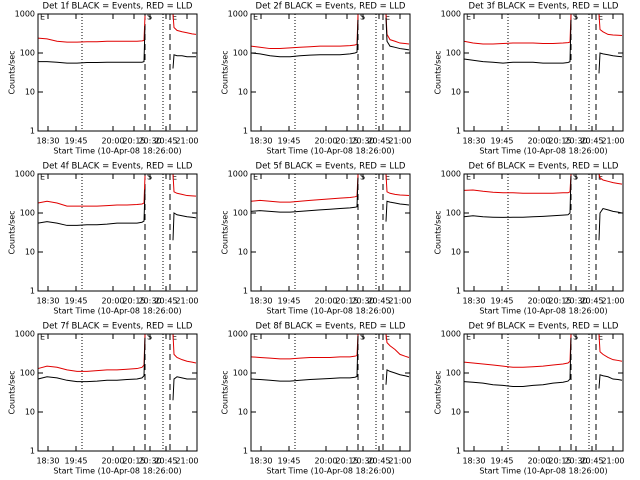 The width and height of the screenshot is (640, 480). I want to click on chart-title: Det 8f BLACK = Events, RED = LLD, so click(331, 327).